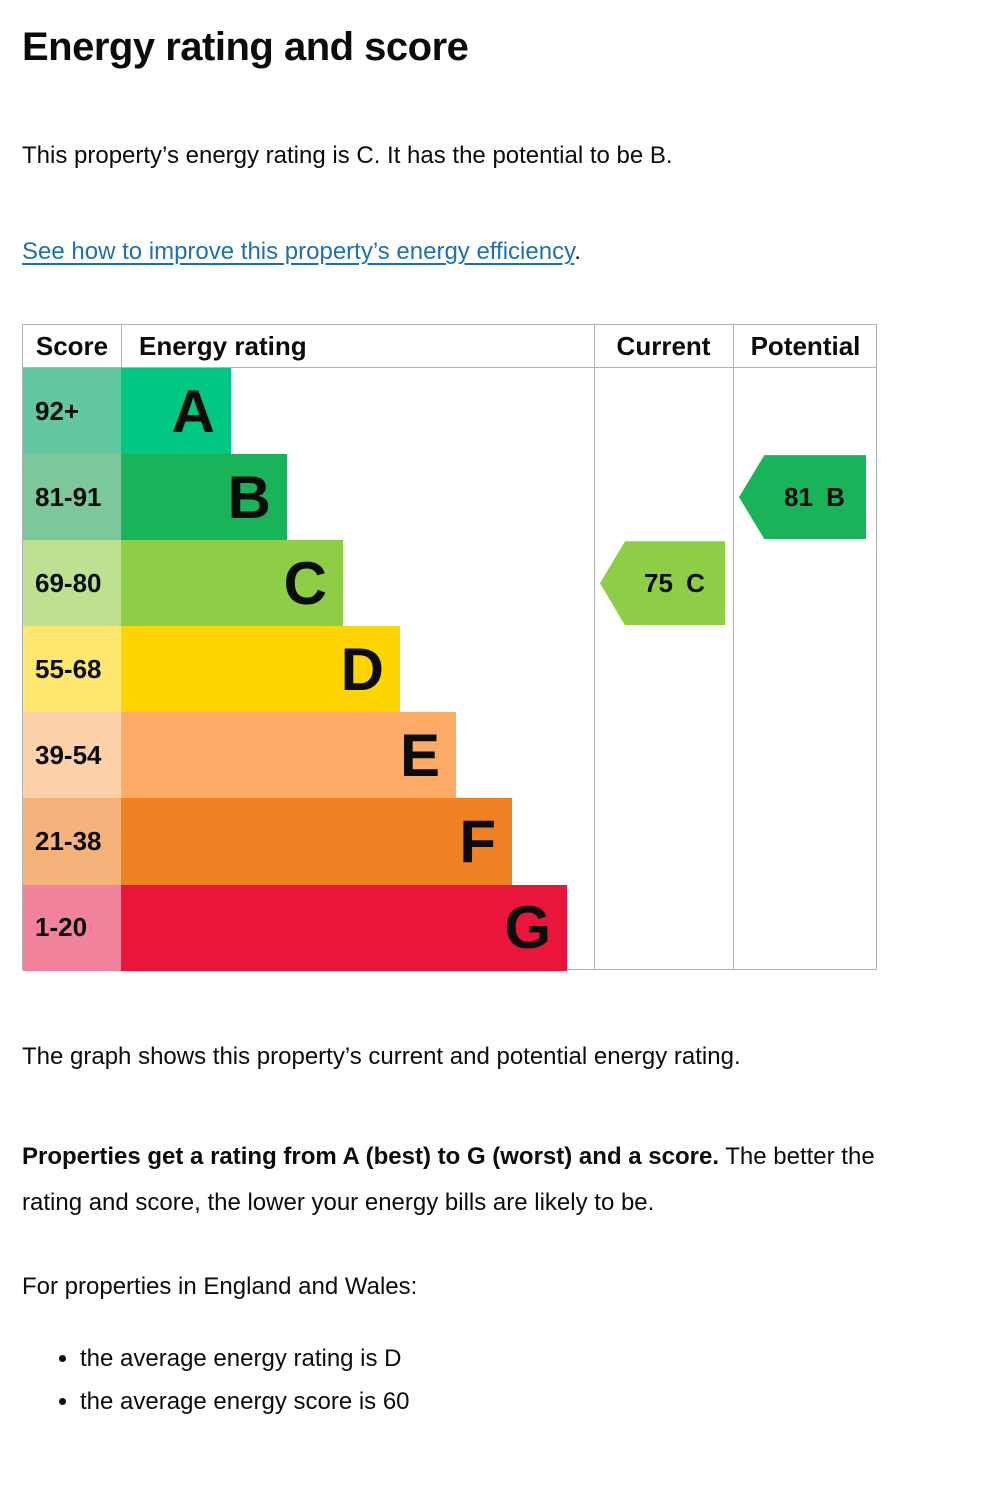  What do you see at coordinates (316, 841) in the screenshot?
I see `band-letter-f: F` at bounding box center [316, 841].